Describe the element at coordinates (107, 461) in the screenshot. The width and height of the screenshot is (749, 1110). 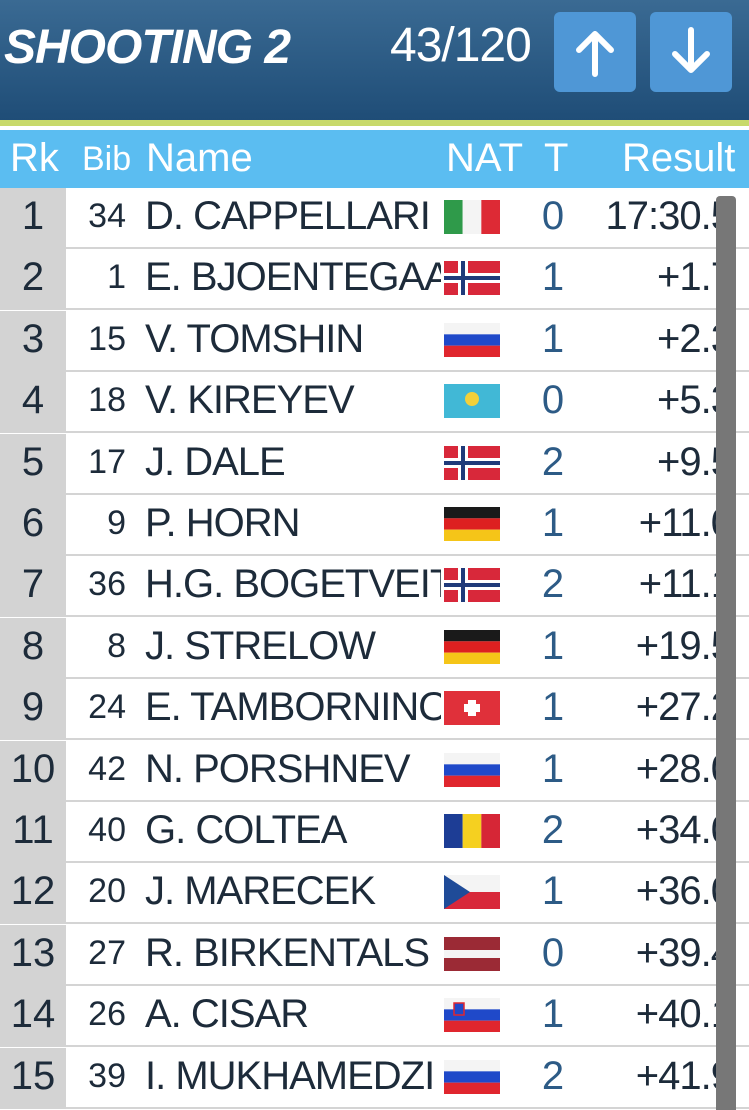
I see `bib: 17` at that location.